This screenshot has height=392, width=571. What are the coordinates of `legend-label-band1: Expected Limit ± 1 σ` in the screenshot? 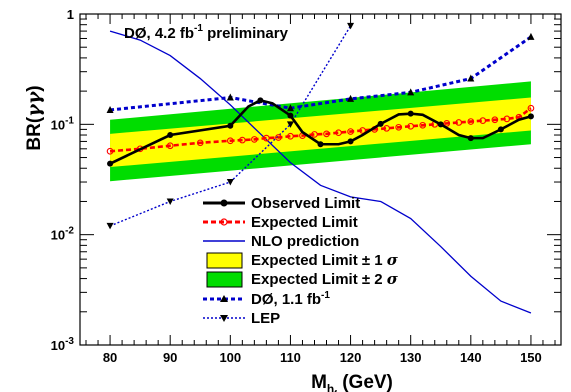 It's located at (325, 260).